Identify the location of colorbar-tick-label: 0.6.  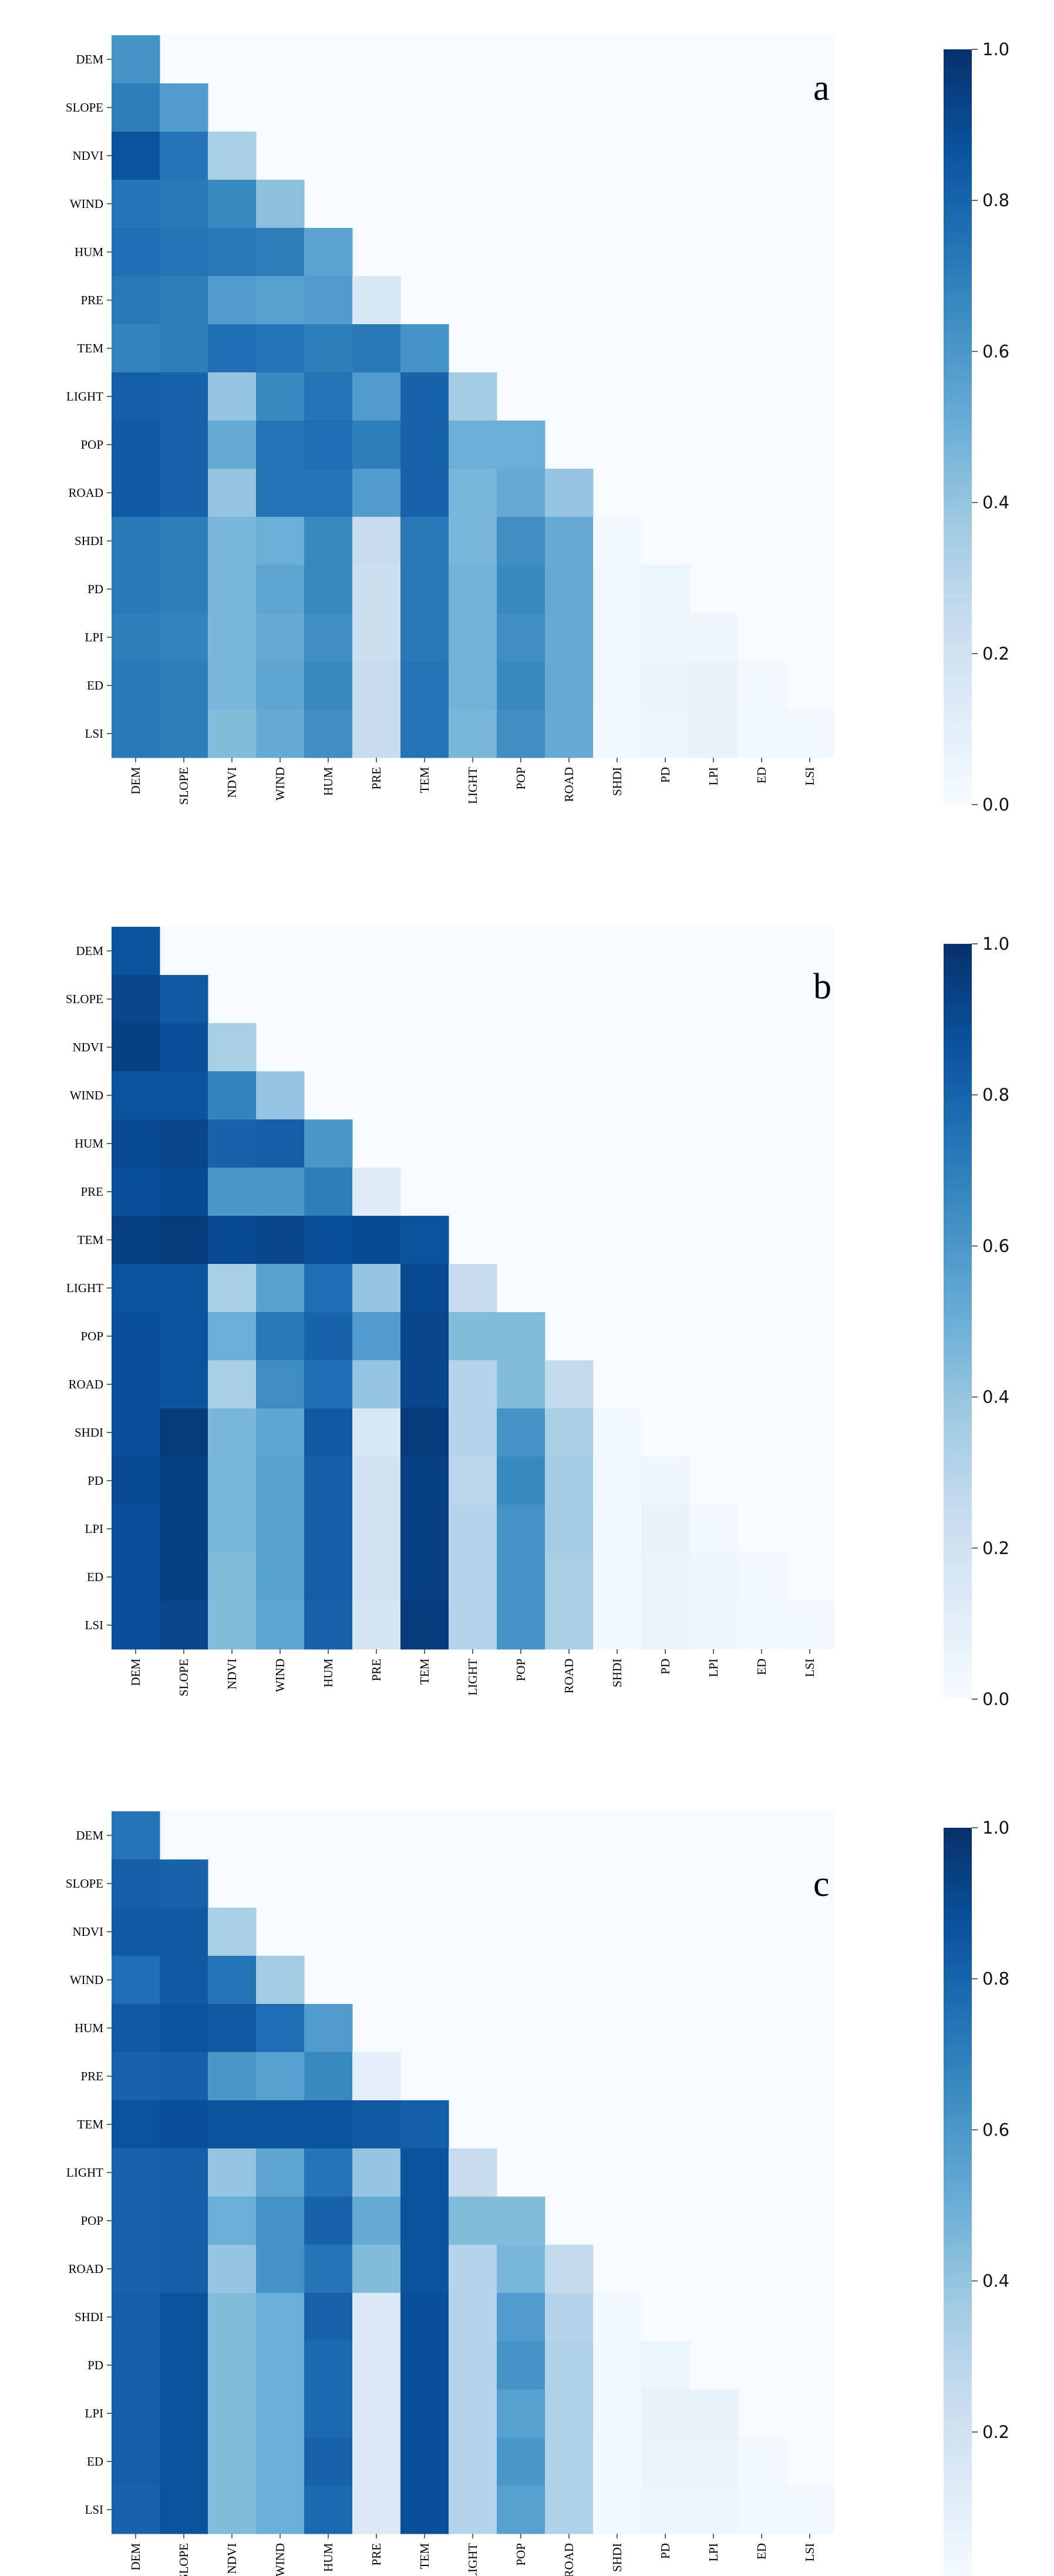
(996, 2130).